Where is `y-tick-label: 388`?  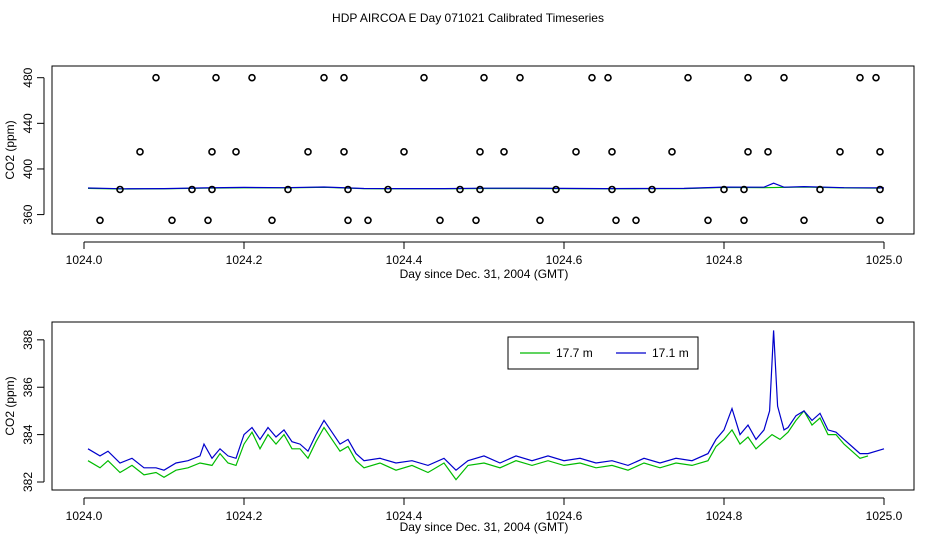
y-tick-label: 388 is located at coordinates (28, 340).